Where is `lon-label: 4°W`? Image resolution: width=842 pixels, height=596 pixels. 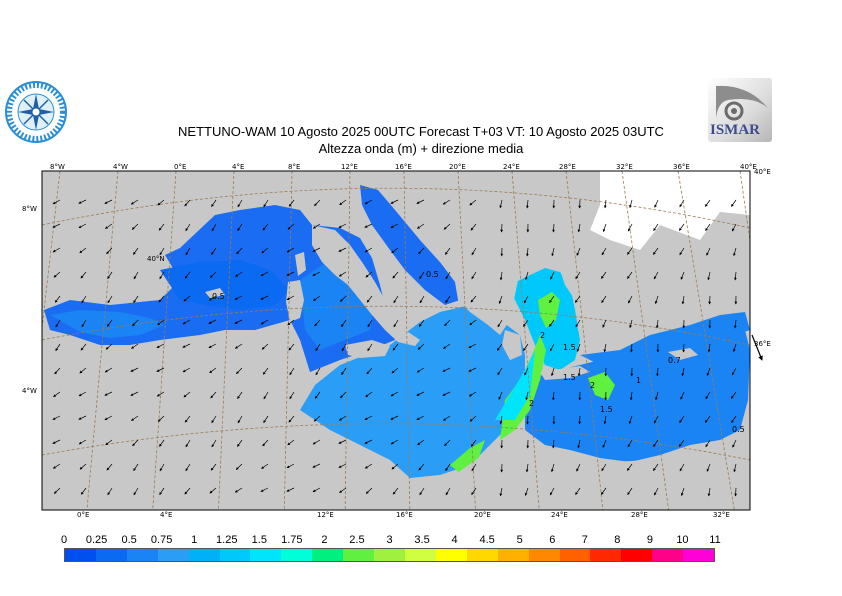 lon-label: 4°W is located at coordinates (120, 167).